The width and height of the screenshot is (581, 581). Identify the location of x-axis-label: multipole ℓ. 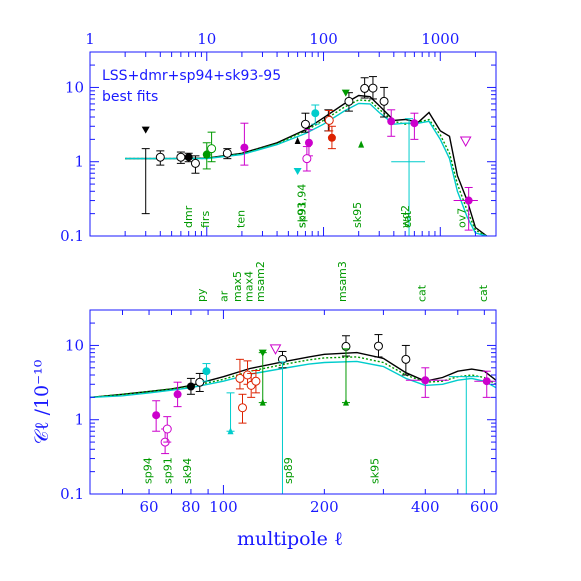
(290, 539).